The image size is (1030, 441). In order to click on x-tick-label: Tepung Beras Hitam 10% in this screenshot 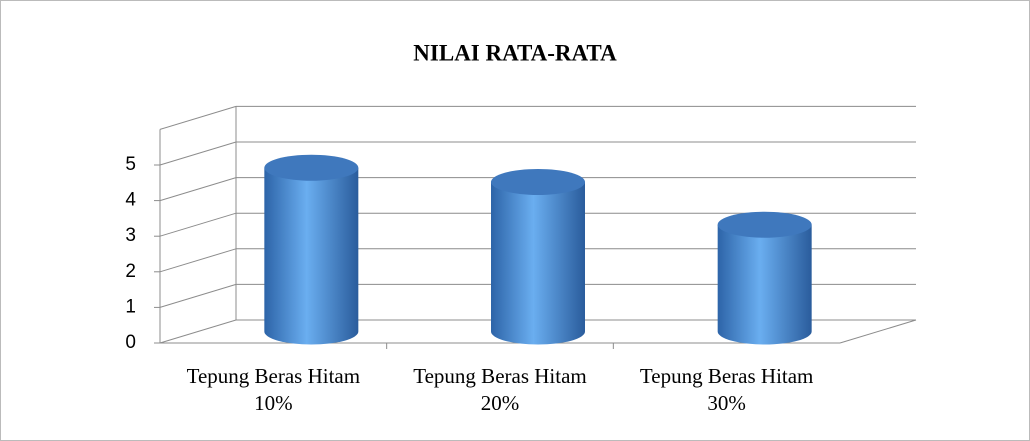, I will do `click(273, 389)`.